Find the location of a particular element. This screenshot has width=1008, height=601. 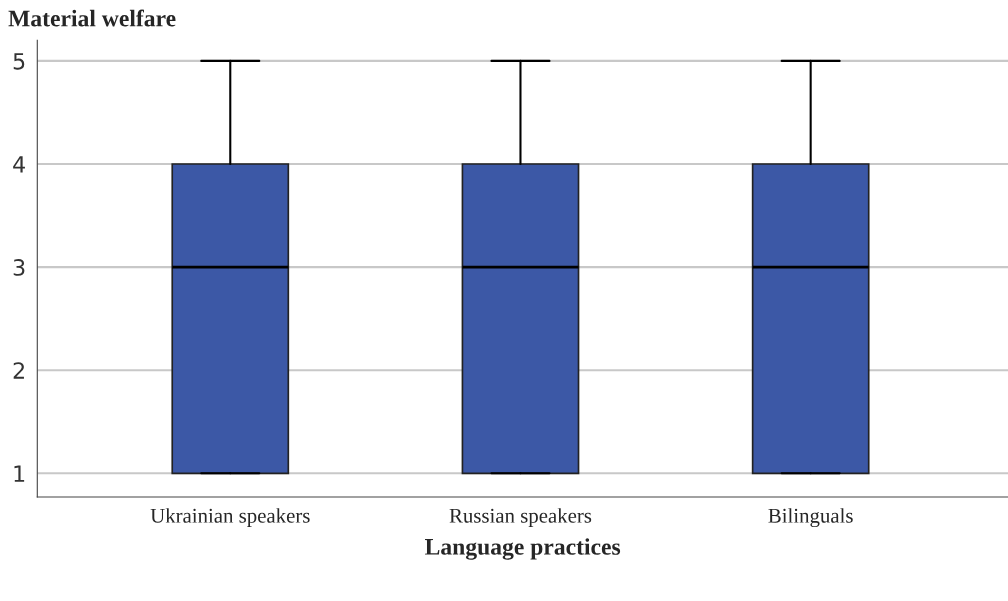

y-tick-label: 1 is located at coordinates (19, 473).